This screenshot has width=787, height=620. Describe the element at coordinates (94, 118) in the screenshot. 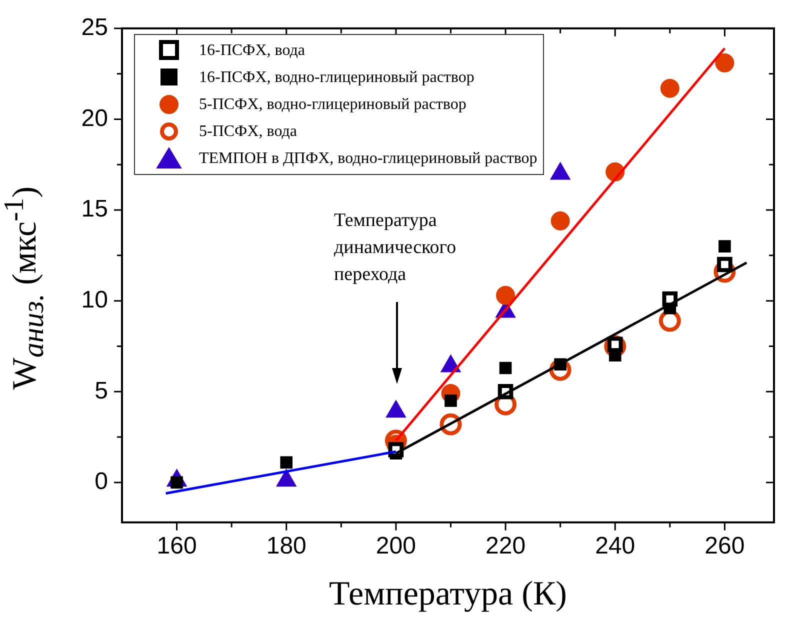

I see `y-tick-label: 20` at that location.